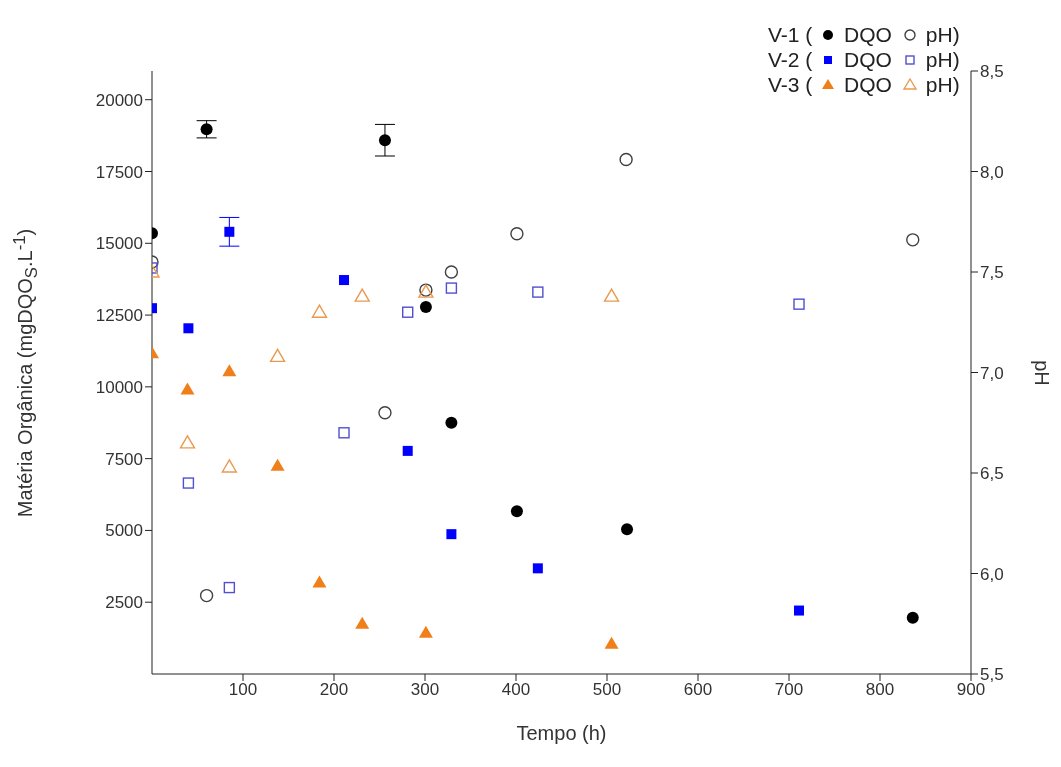 Image resolution: width=1061 pixels, height=767 pixels. Describe the element at coordinates (992, 373) in the screenshot. I see `y2-tick-label: 7,0` at that location.